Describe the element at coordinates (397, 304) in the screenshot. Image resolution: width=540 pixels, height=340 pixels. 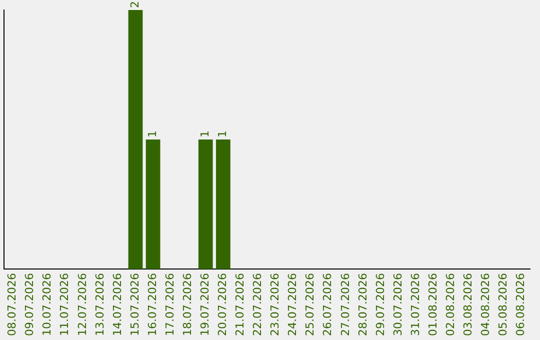
I see `x-tick-label: 30.07.2026` at that location.